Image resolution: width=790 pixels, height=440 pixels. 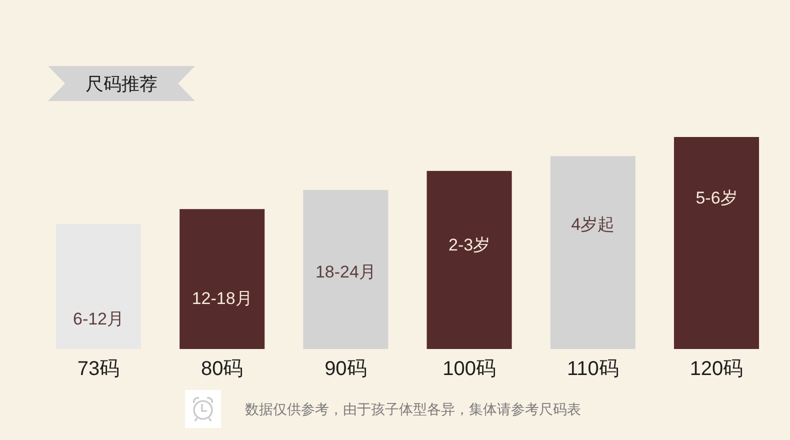 I want to click on x-tick-label: 80码, so click(x=222, y=369).